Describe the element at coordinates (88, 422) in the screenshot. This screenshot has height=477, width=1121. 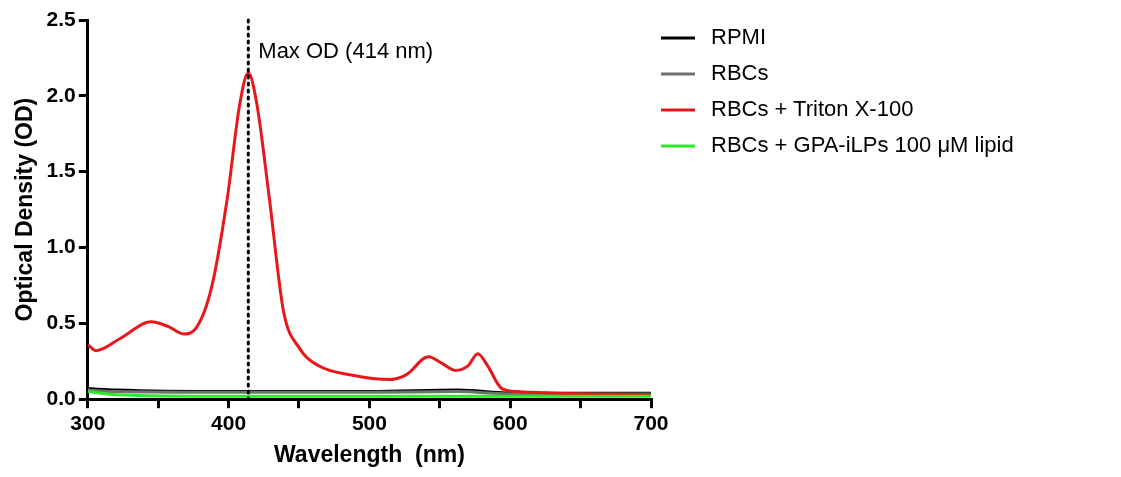
I see `x-tick-label: 300` at that location.